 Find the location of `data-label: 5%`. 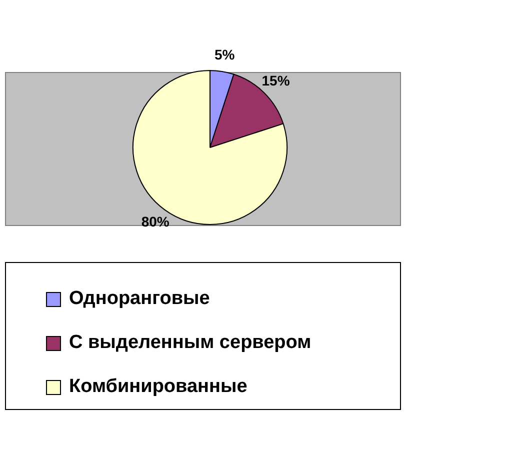

data-label: 5% is located at coordinates (225, 54).